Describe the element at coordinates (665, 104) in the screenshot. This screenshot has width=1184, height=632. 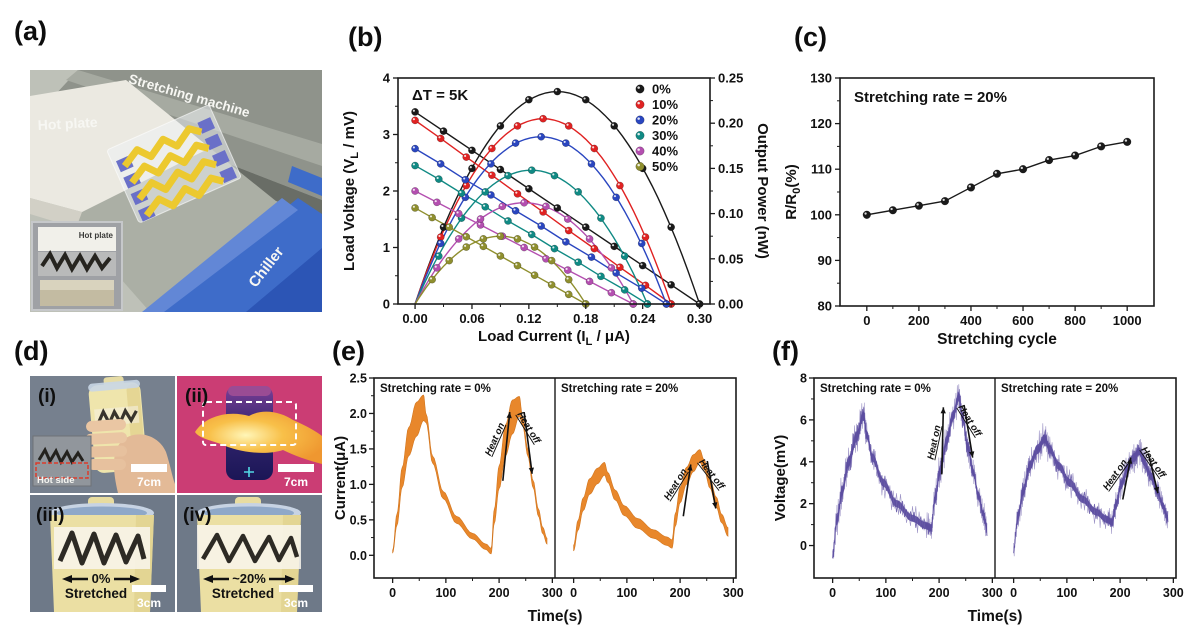
I see `legend-item: 10%` at that location.